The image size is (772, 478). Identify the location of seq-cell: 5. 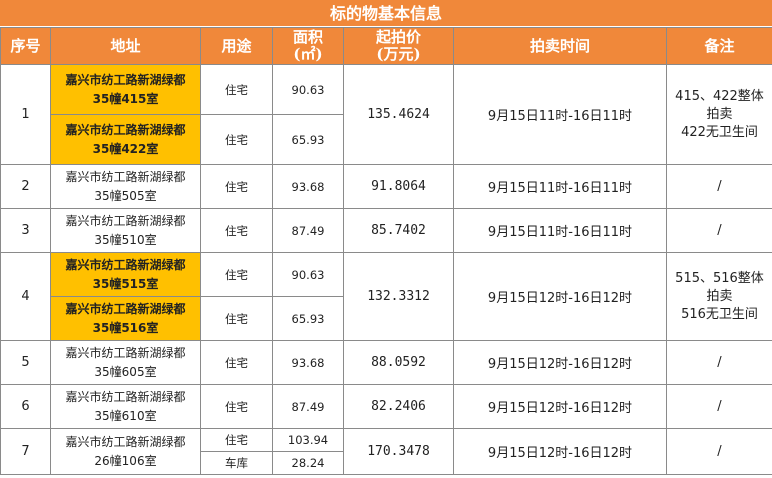
(25, 362).